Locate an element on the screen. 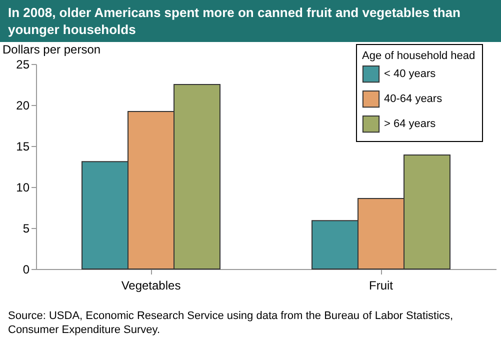  y-tick-label: 5 is located at coordinates (26, 229).